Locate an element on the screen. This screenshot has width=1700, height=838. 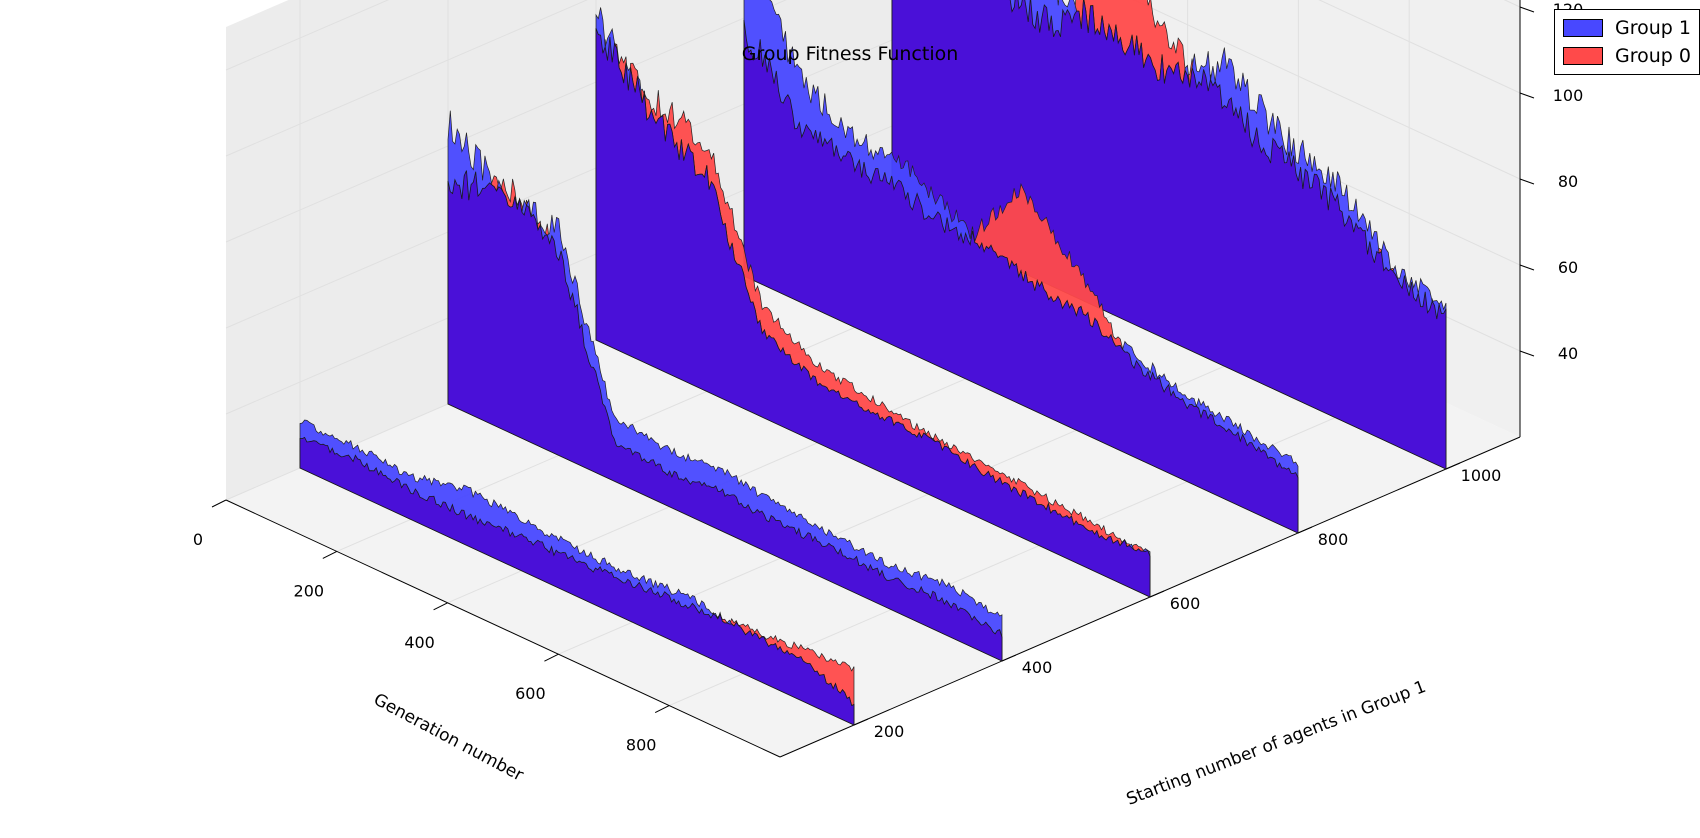
x-axis-line is located at coordinates (503, 628).